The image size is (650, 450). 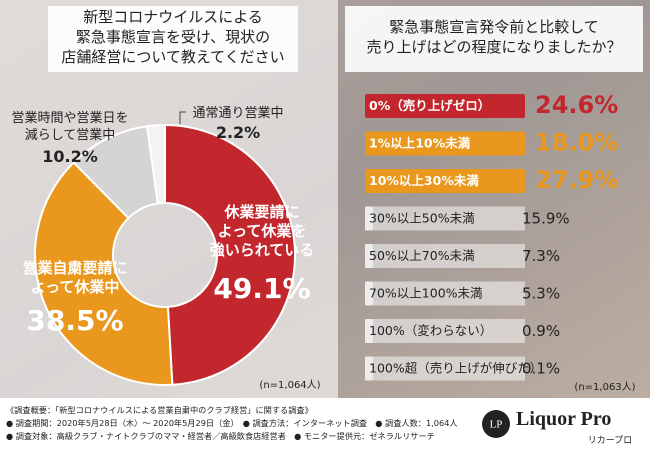 I want to click on logo-sub: リカープロ, so click(x=610, y=440).